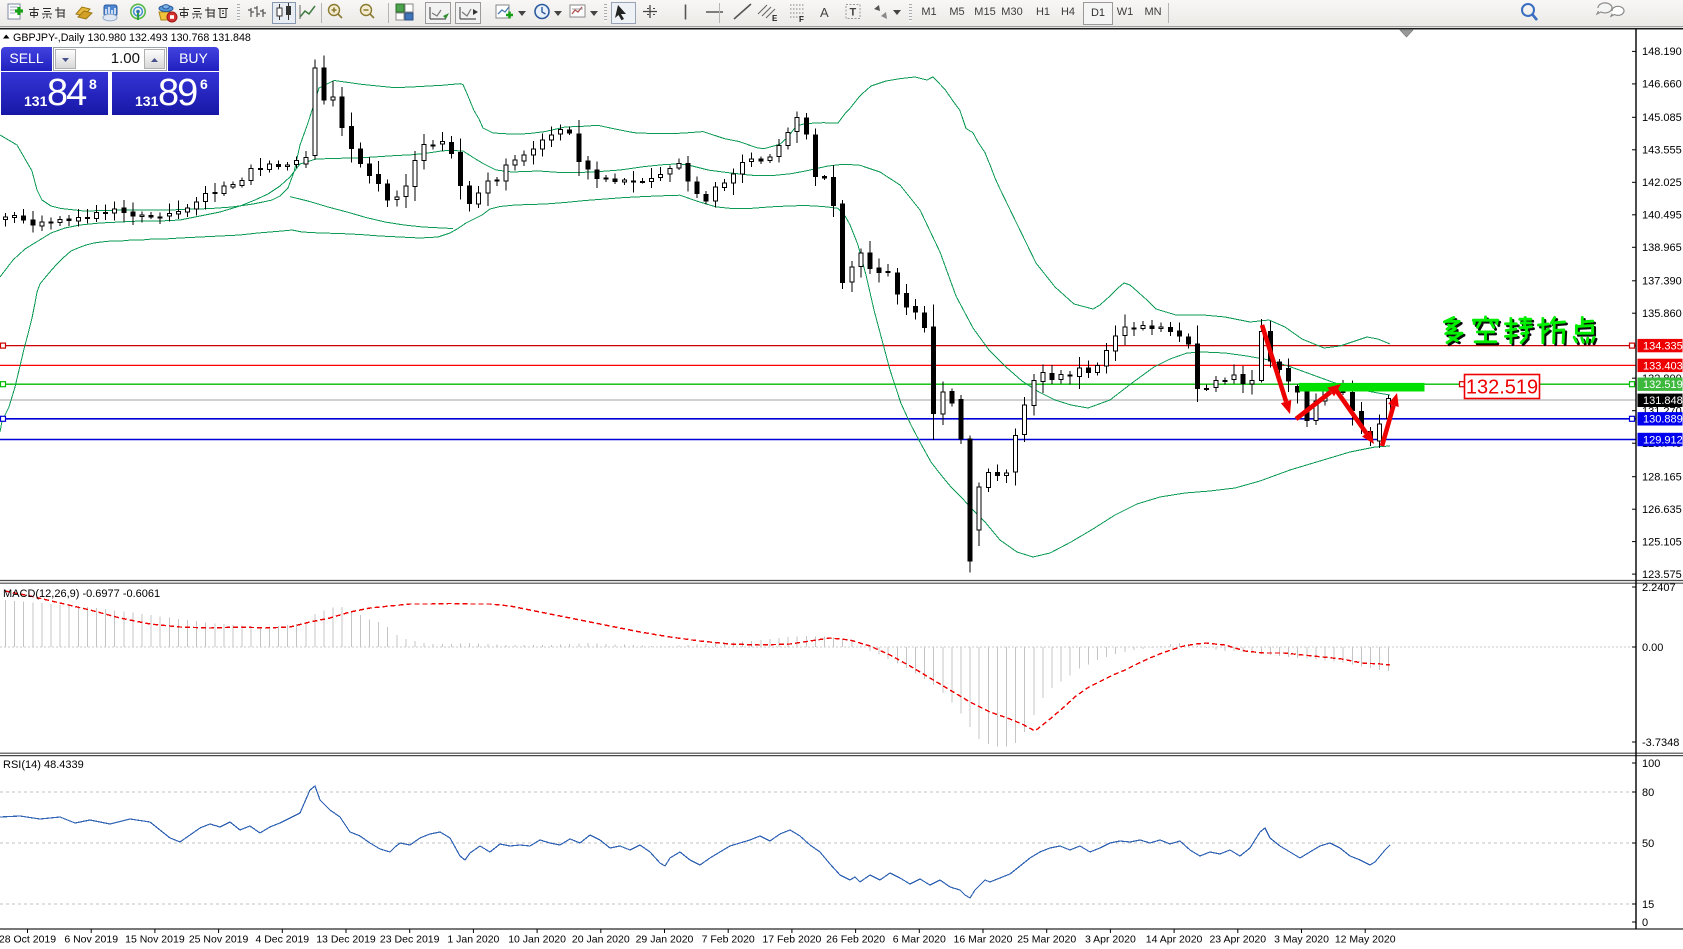 The image size is (1683, 949). Describe the element at coordinates (282, 940) in the screenshot. I see `svg-text: 4 Dec 2019` at that location.